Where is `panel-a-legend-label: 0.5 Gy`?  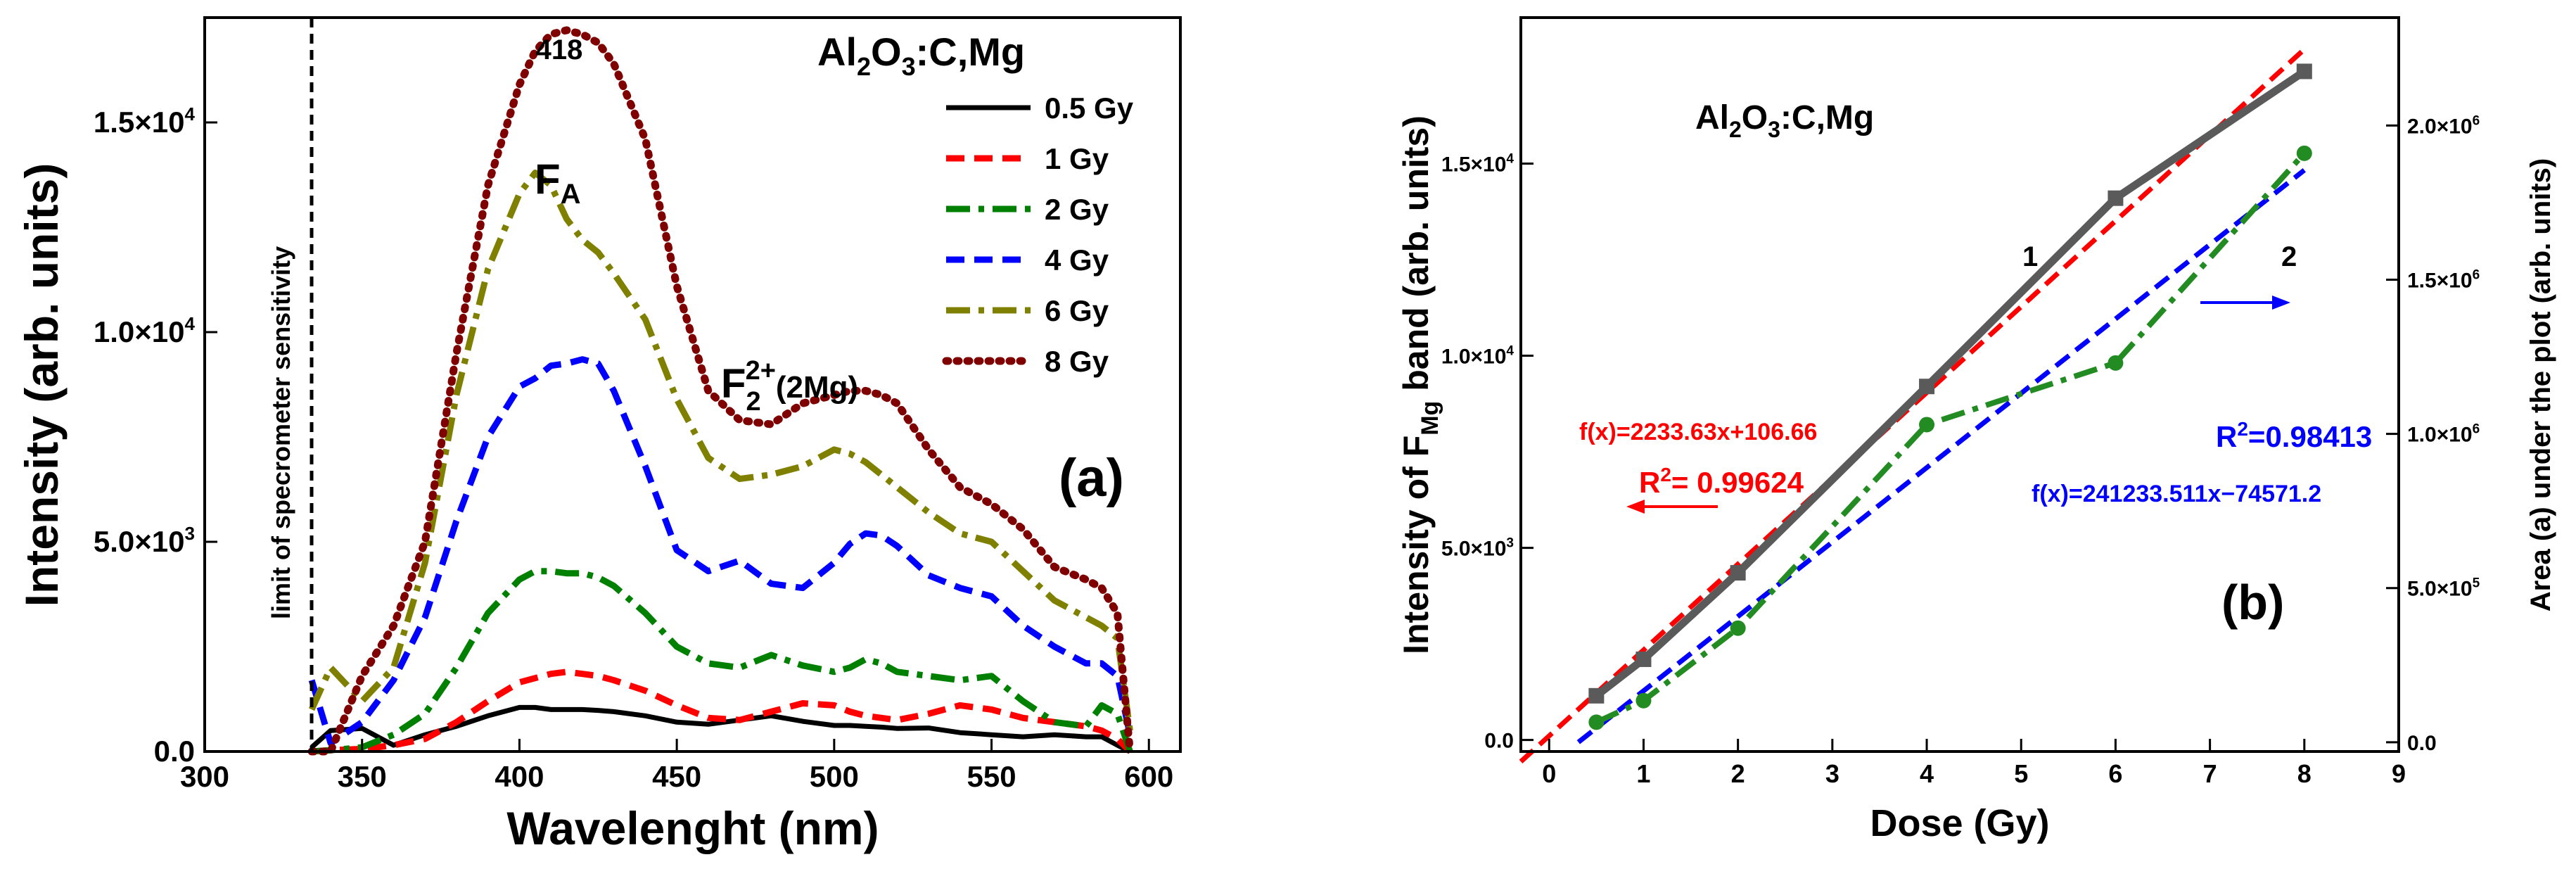 panel-a-legend-label: 0.5 Gy is located at coordinates (1089, 108).